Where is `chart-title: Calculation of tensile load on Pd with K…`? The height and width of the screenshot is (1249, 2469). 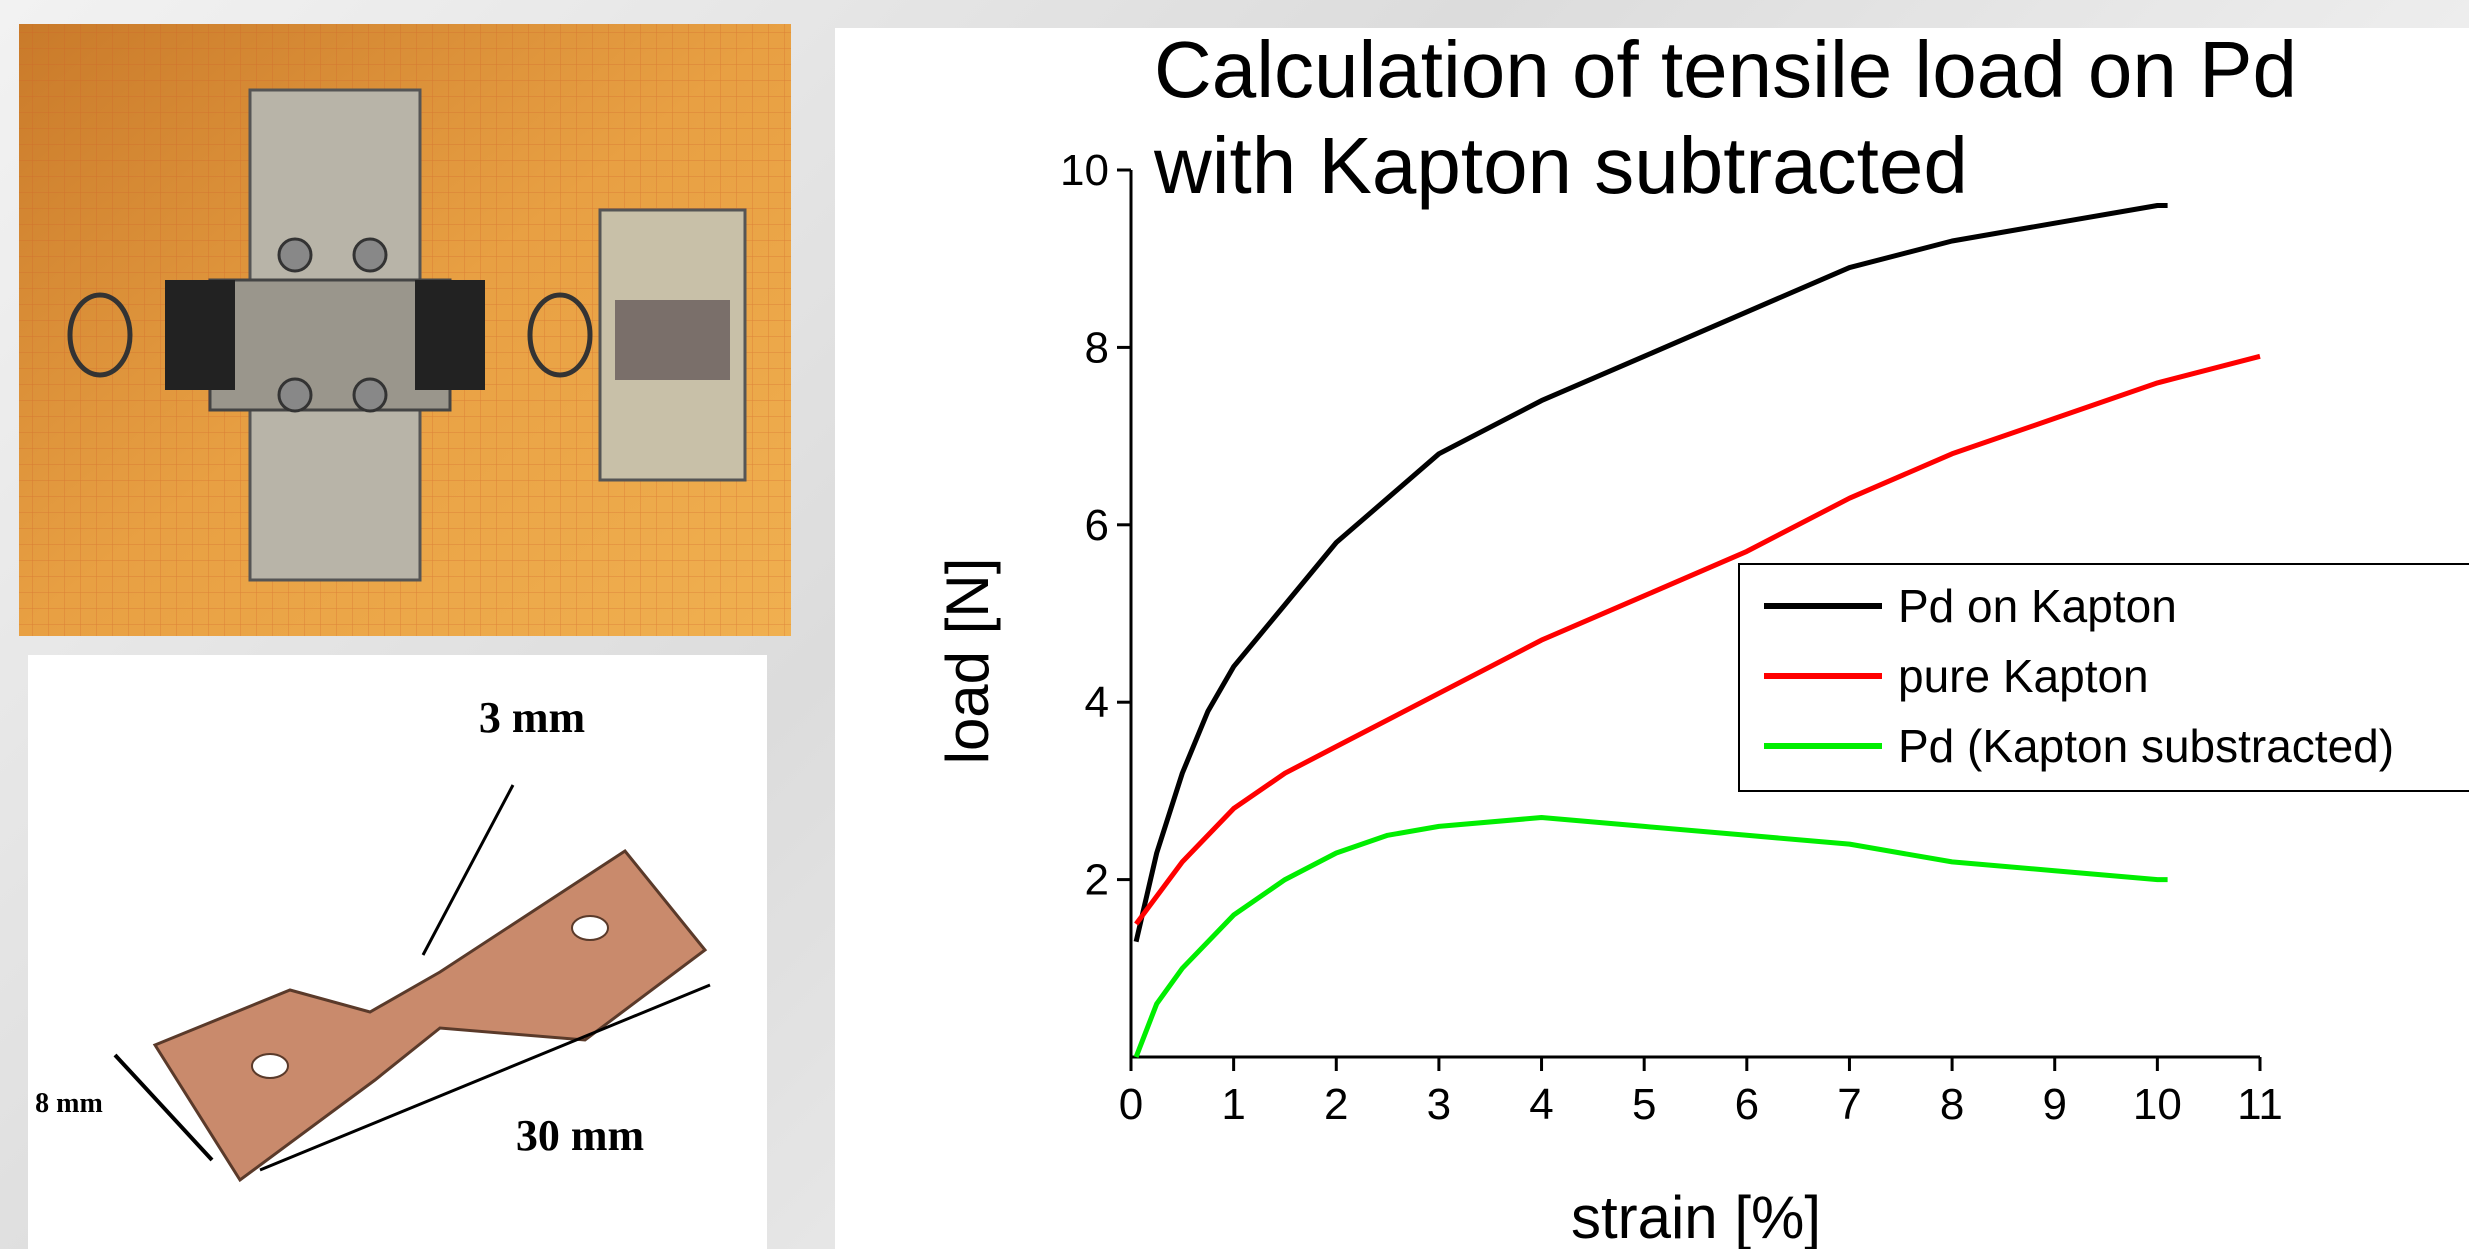 chart-title: Calculation of tensile load on Pd with K… is located at coordinates (1725, 117).